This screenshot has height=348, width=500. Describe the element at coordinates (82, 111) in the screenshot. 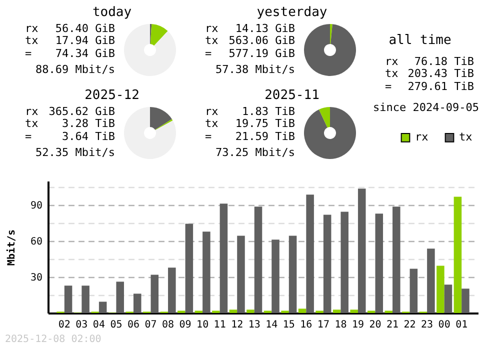

I see `text: 365.62 GiB` at that location.